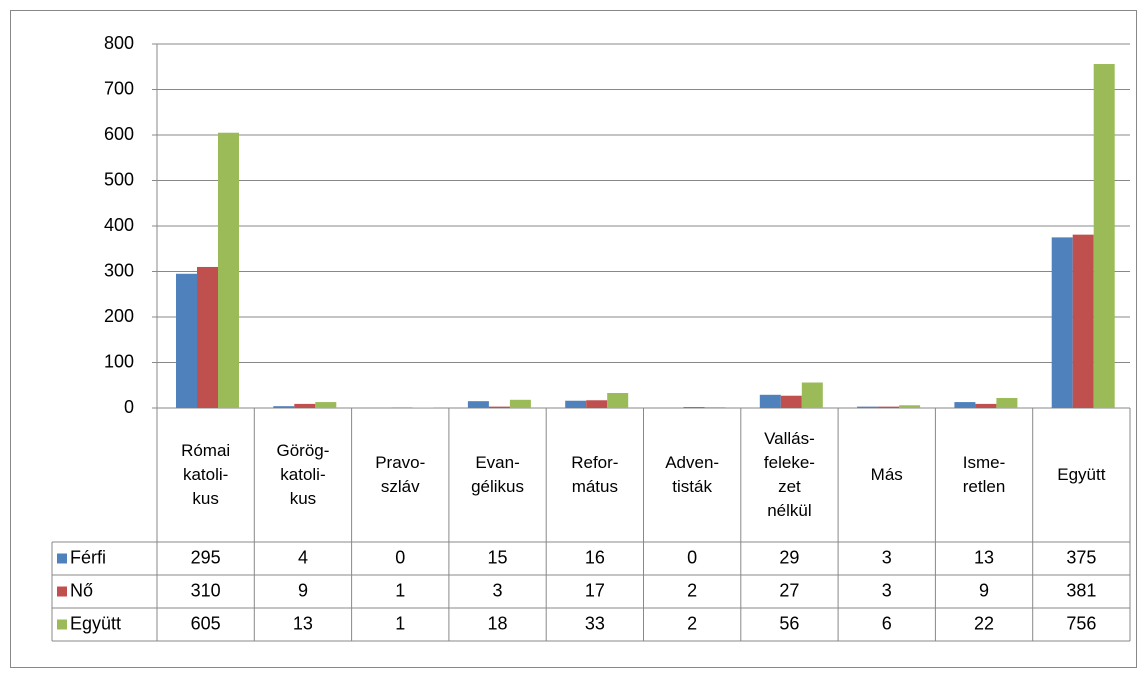 The image size is (1147, 683). What do you see at coordinates (206, 557) in the screenshot?
I see `table-value: 295` at bounding box center [206, 557].